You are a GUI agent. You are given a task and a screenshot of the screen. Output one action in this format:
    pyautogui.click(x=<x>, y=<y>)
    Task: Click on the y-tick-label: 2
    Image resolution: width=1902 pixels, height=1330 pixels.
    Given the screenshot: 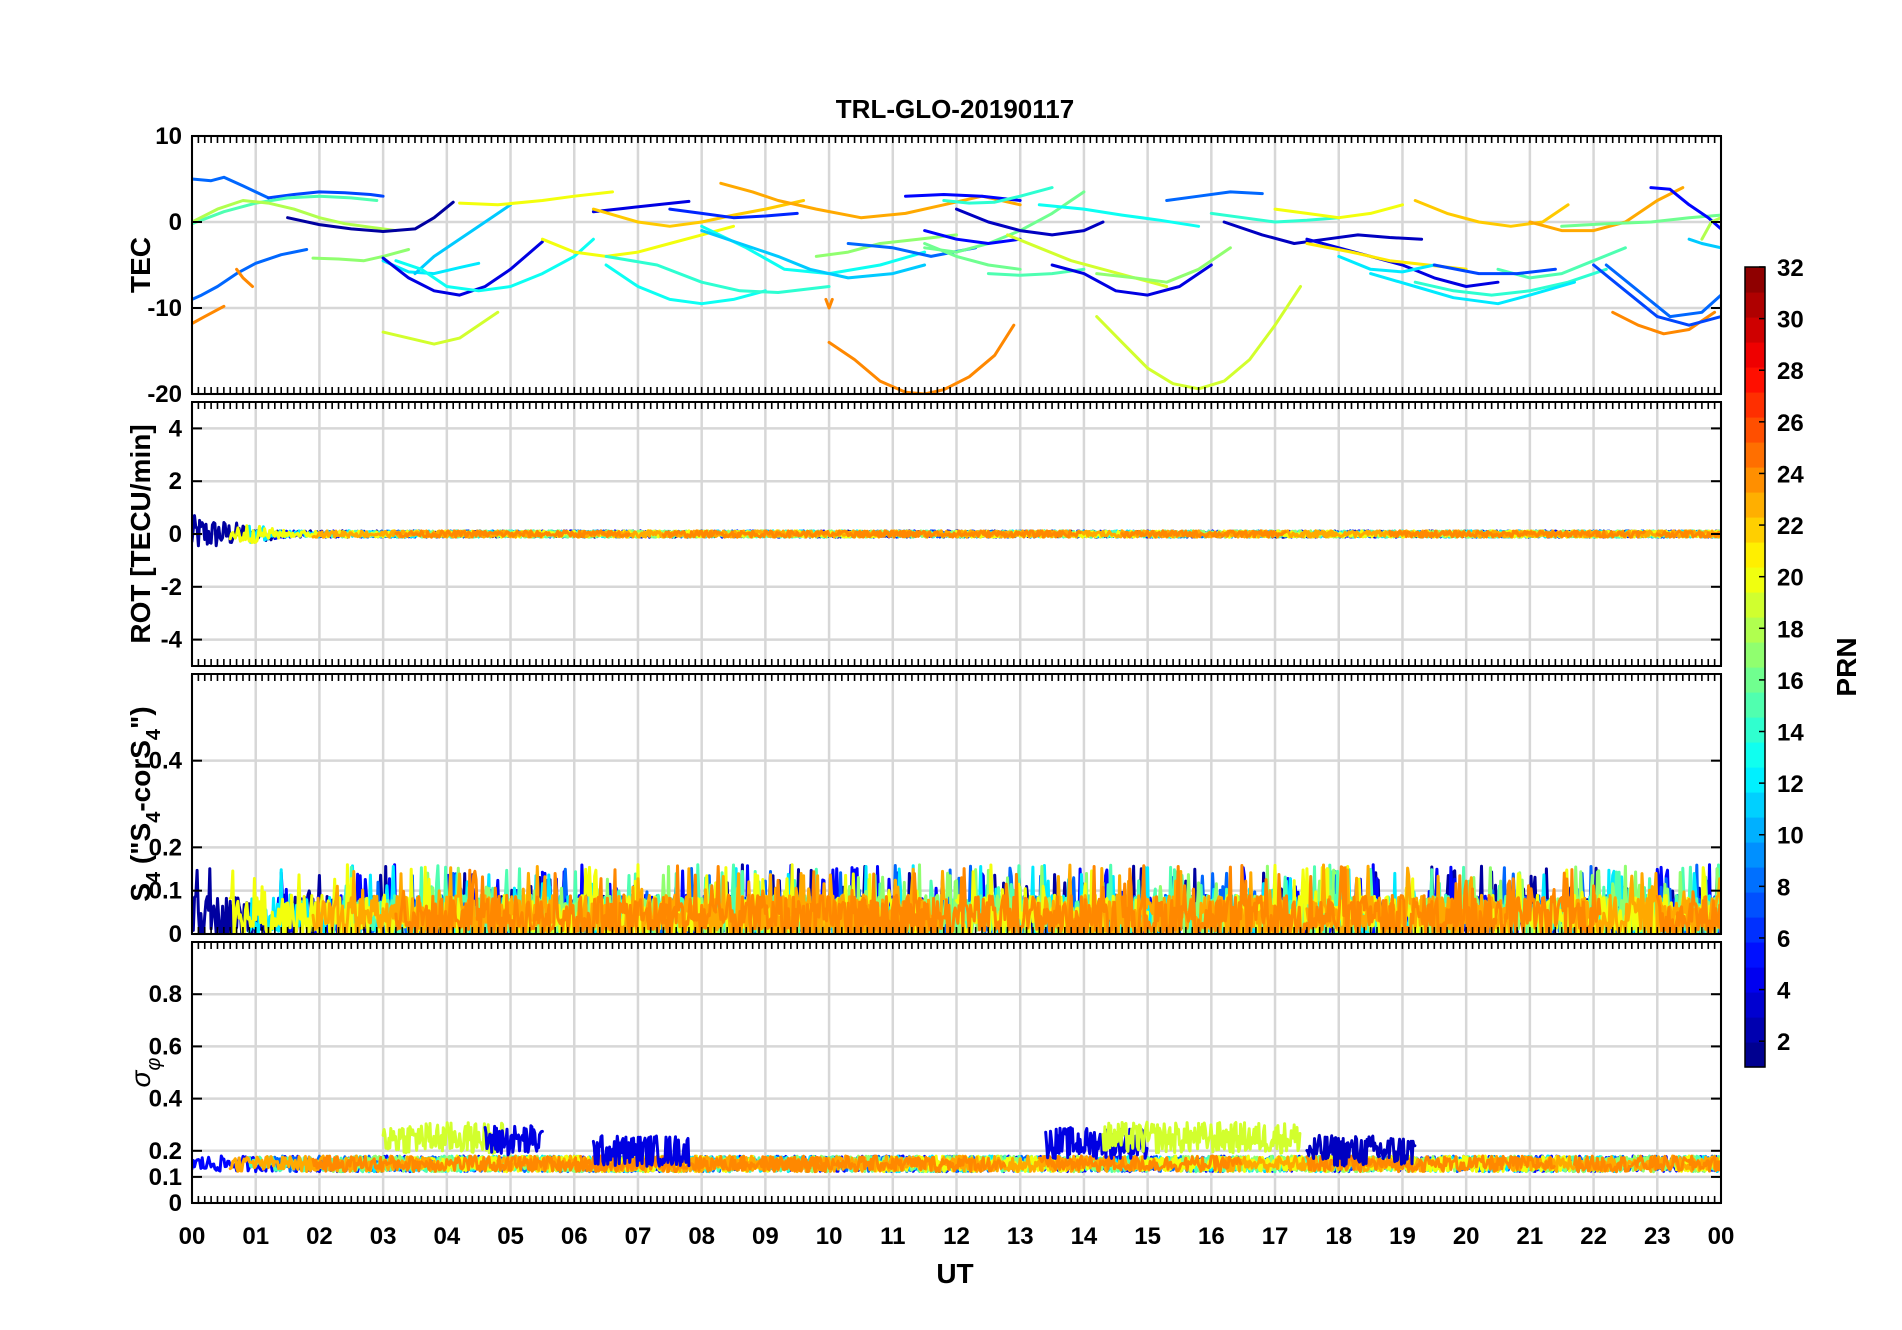 What is the action you would take?
    pyautogui.click(x=175, y=481)
    